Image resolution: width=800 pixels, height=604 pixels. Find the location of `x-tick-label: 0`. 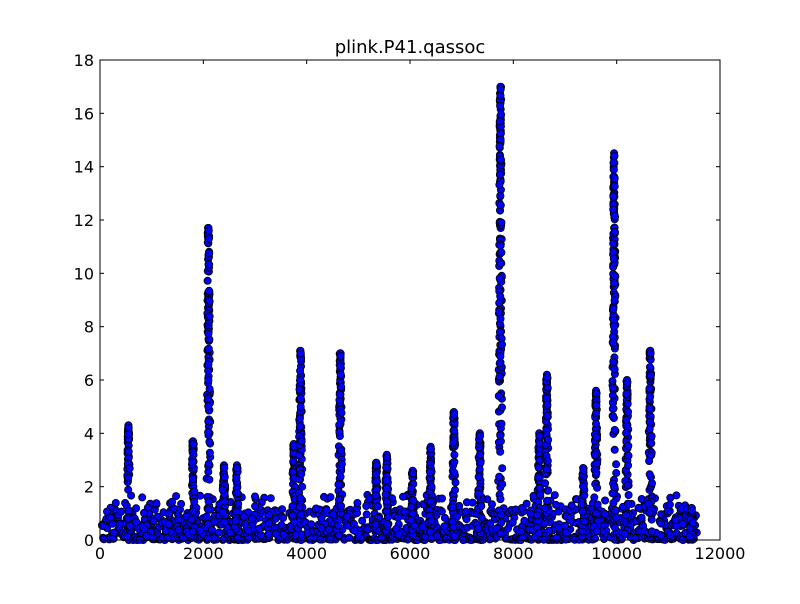

x-tick-label: 0 is located at coordinates (100, 553).